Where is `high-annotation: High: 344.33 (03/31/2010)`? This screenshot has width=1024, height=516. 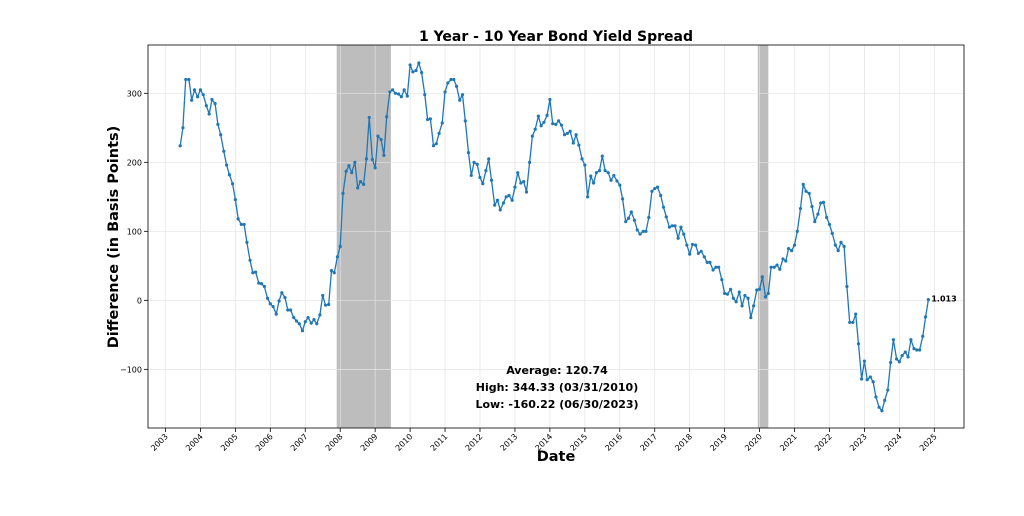
high-annotation: High: 344.33 (03/31/2010) is located at coordinates (557, 387).